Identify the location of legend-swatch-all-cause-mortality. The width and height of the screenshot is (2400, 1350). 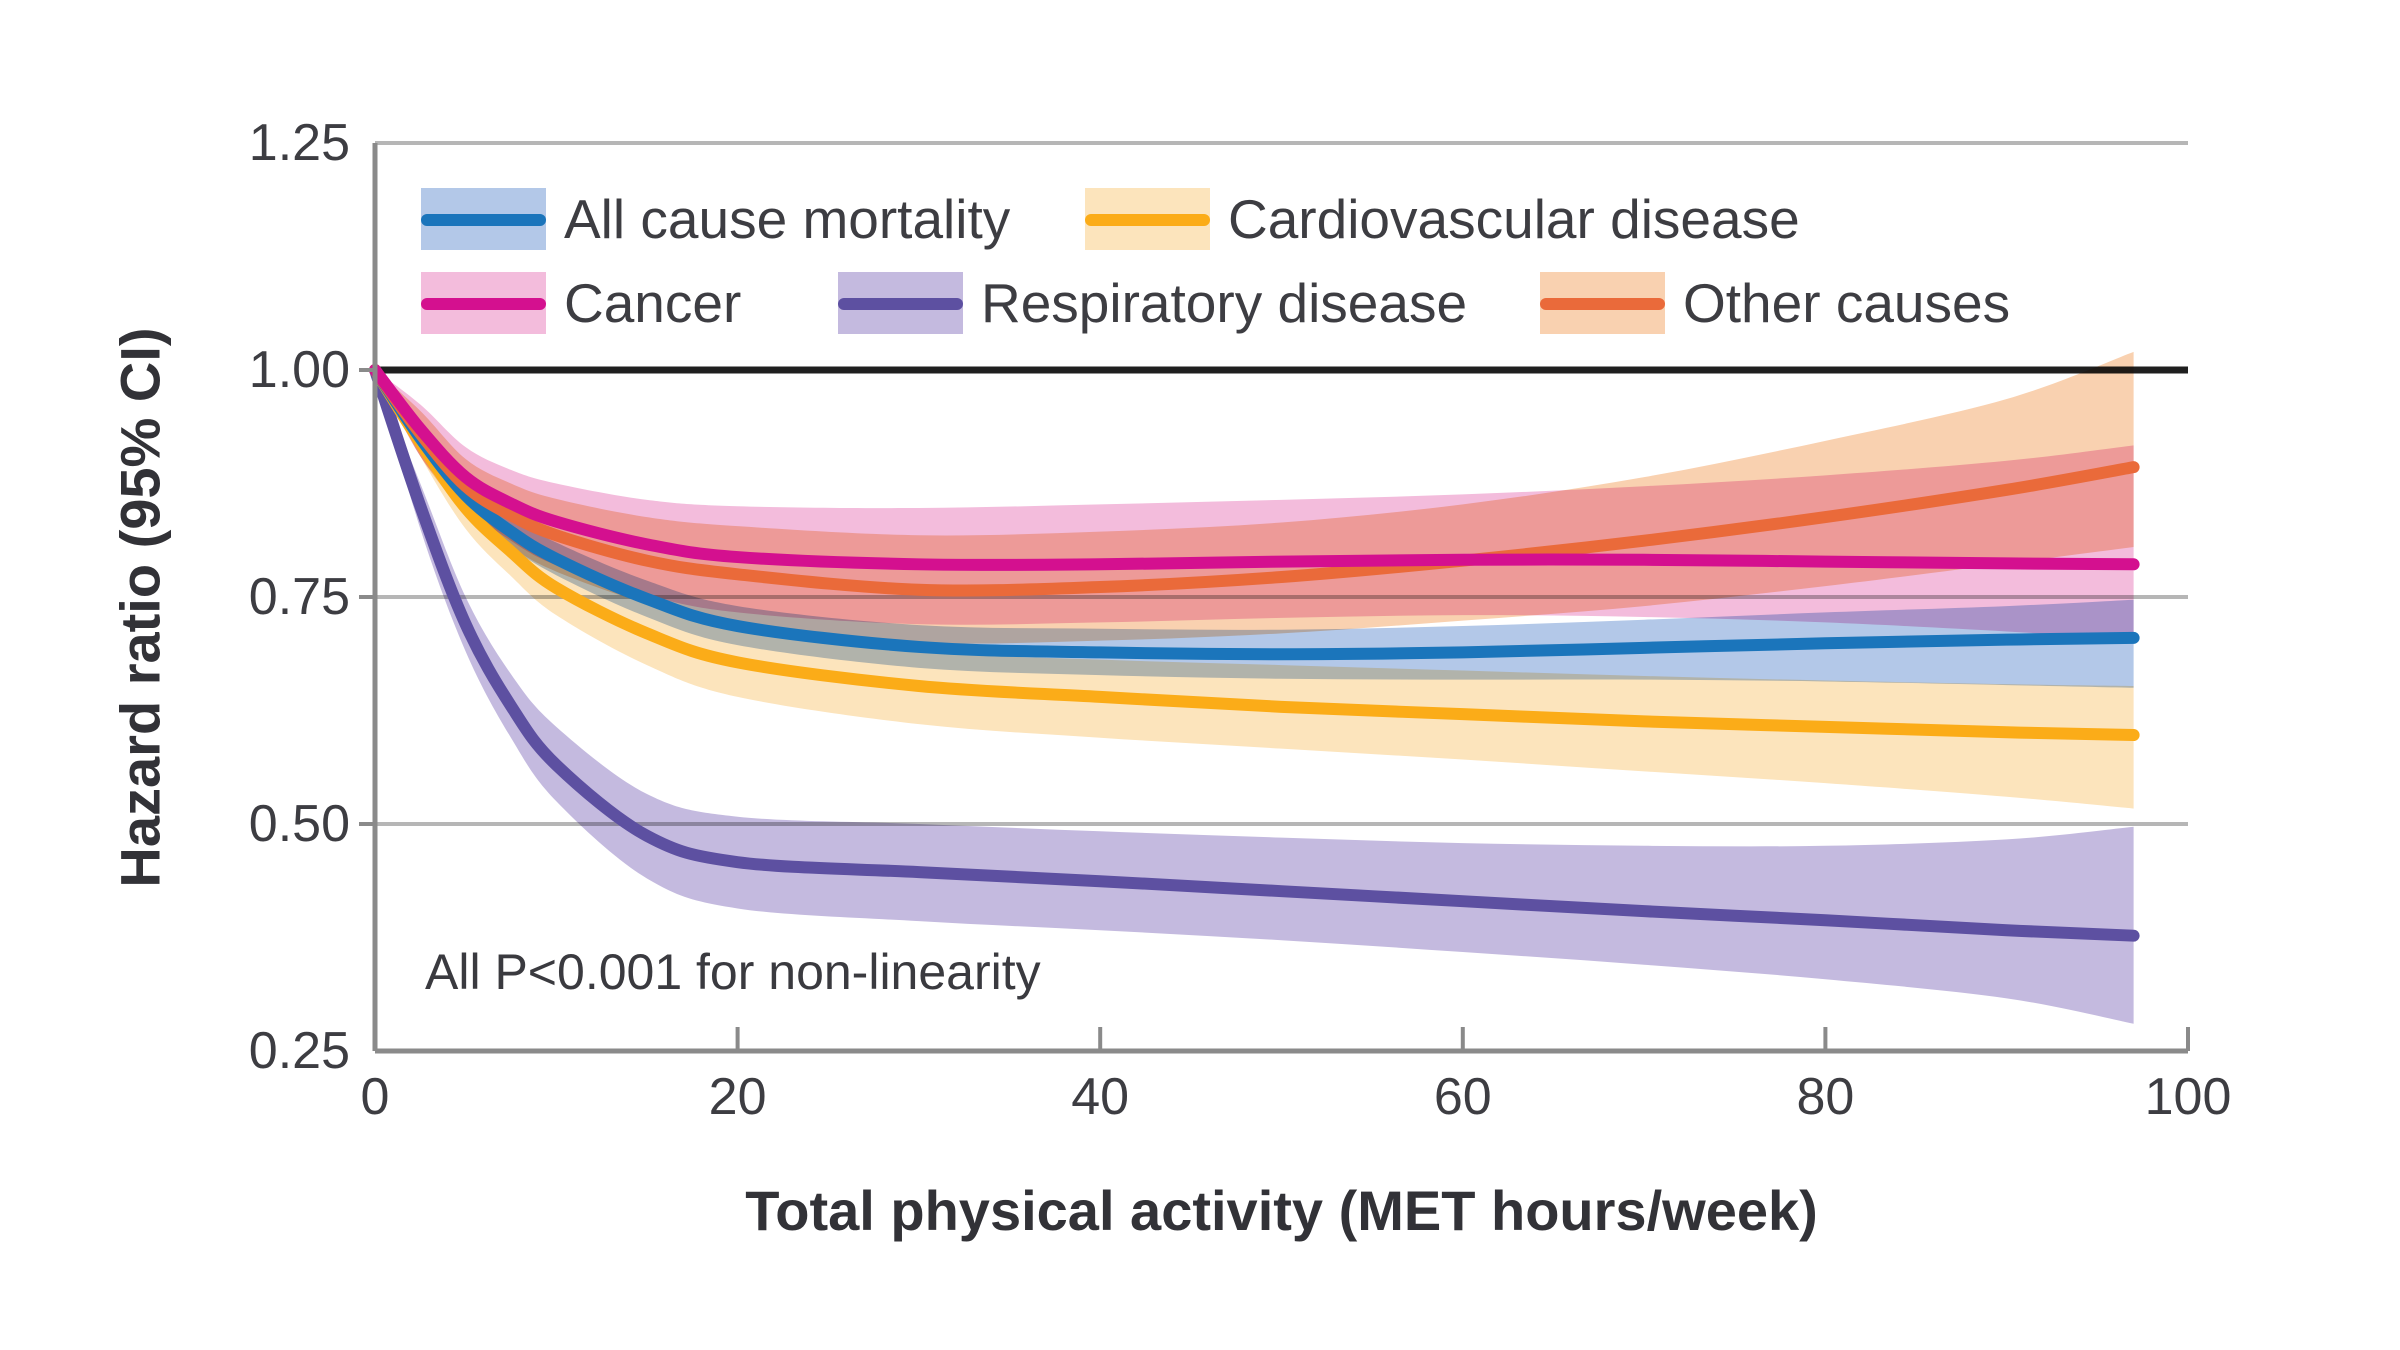
(483, 219).